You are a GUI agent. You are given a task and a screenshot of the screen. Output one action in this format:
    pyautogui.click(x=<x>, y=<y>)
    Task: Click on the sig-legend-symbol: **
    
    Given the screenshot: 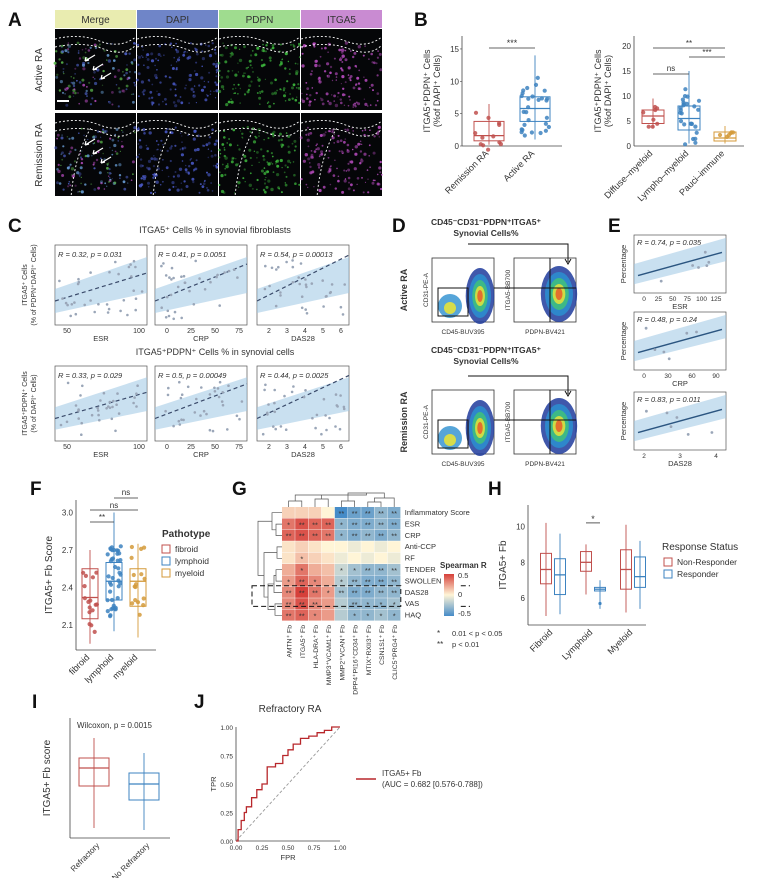 What is the action you would take?
    pyautogui.click(x=440, y=644)
    